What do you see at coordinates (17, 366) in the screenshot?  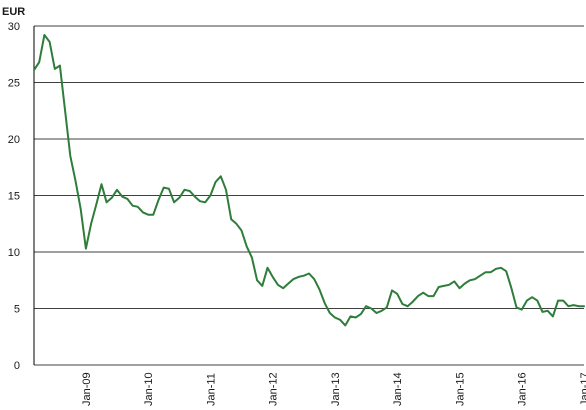 I see `y-tick-label: 0` at bounding box center [17, 366].